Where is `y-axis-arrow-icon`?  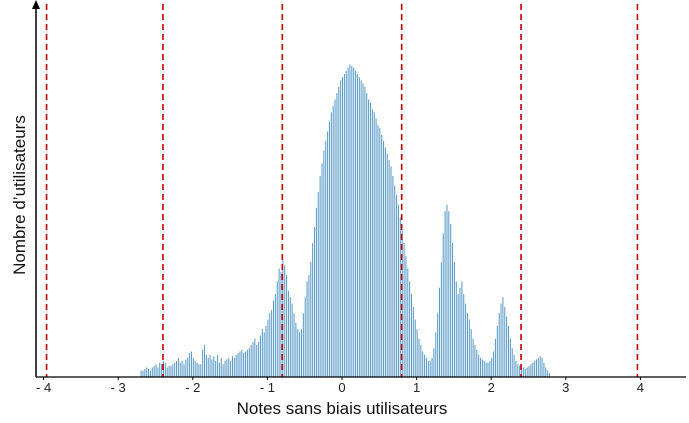 y-axis-arrow-icon is located at coordinates (36, 4).